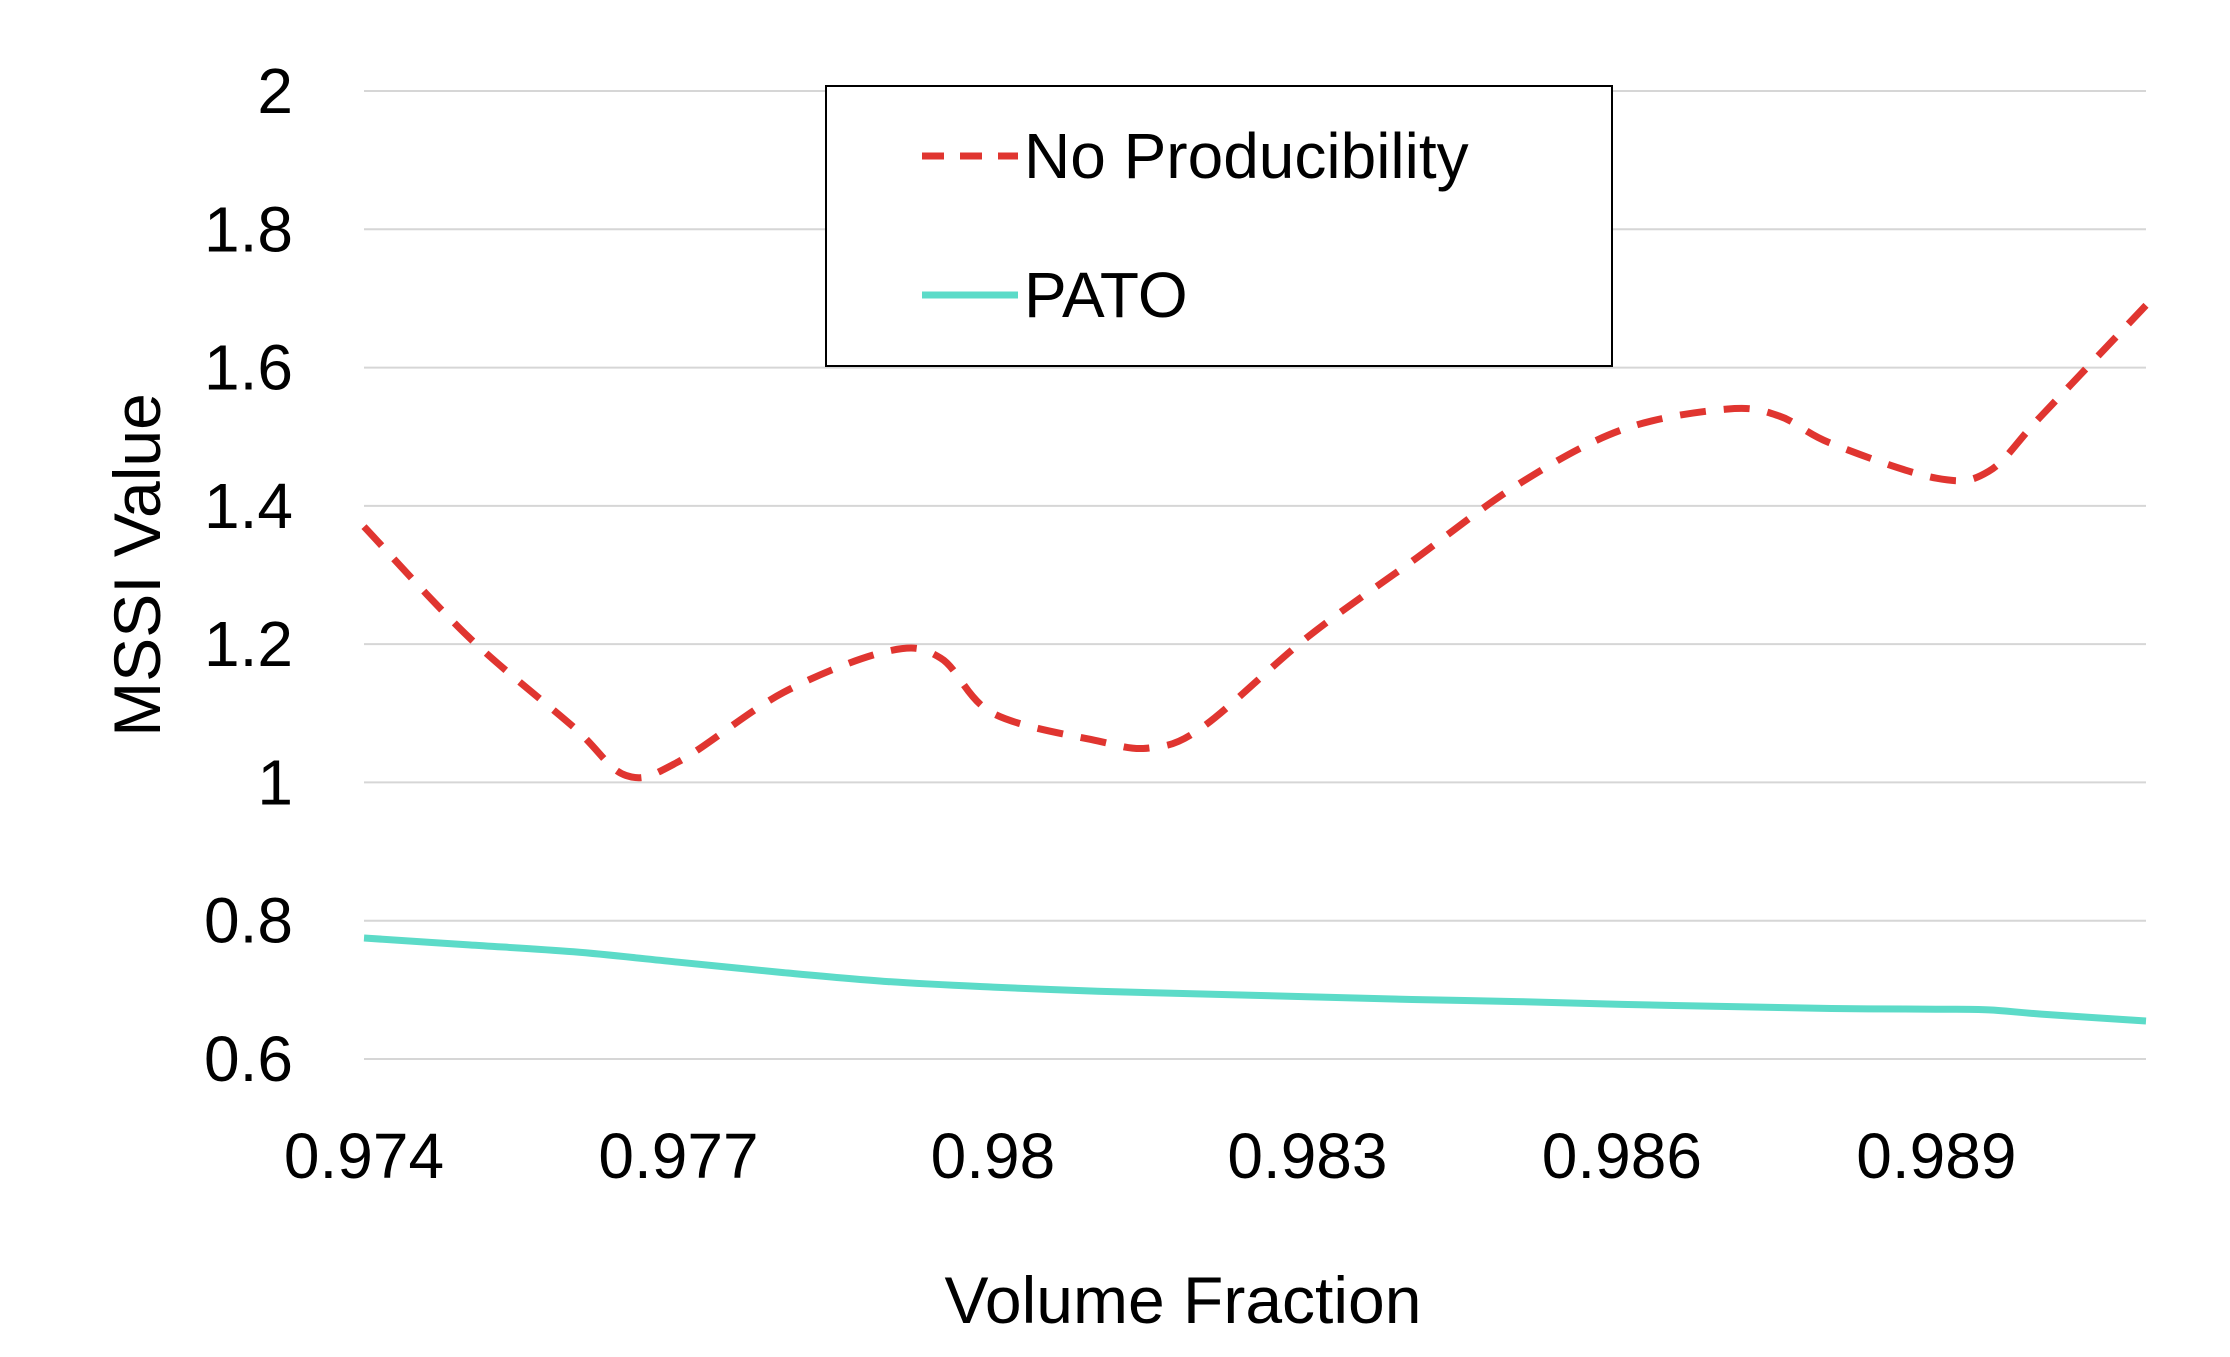 This screenshot has width=2230, height=1357. Describe the element at coordinates (1307, 1156) in the screenshot. I see `x-tick-label: 0.983` at that location.